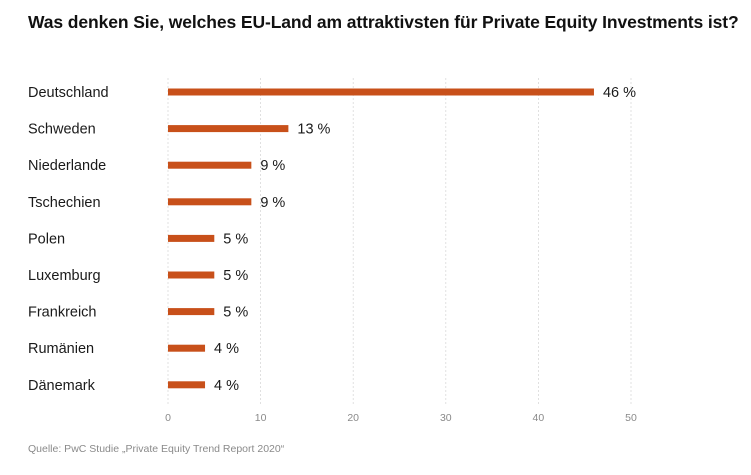 The height and width of the screenshot is (475, 751). What do you see at coordinates (353, 418) in the screenshot?
I see `x-tick-label: 20` at bounding box center [353, 418].